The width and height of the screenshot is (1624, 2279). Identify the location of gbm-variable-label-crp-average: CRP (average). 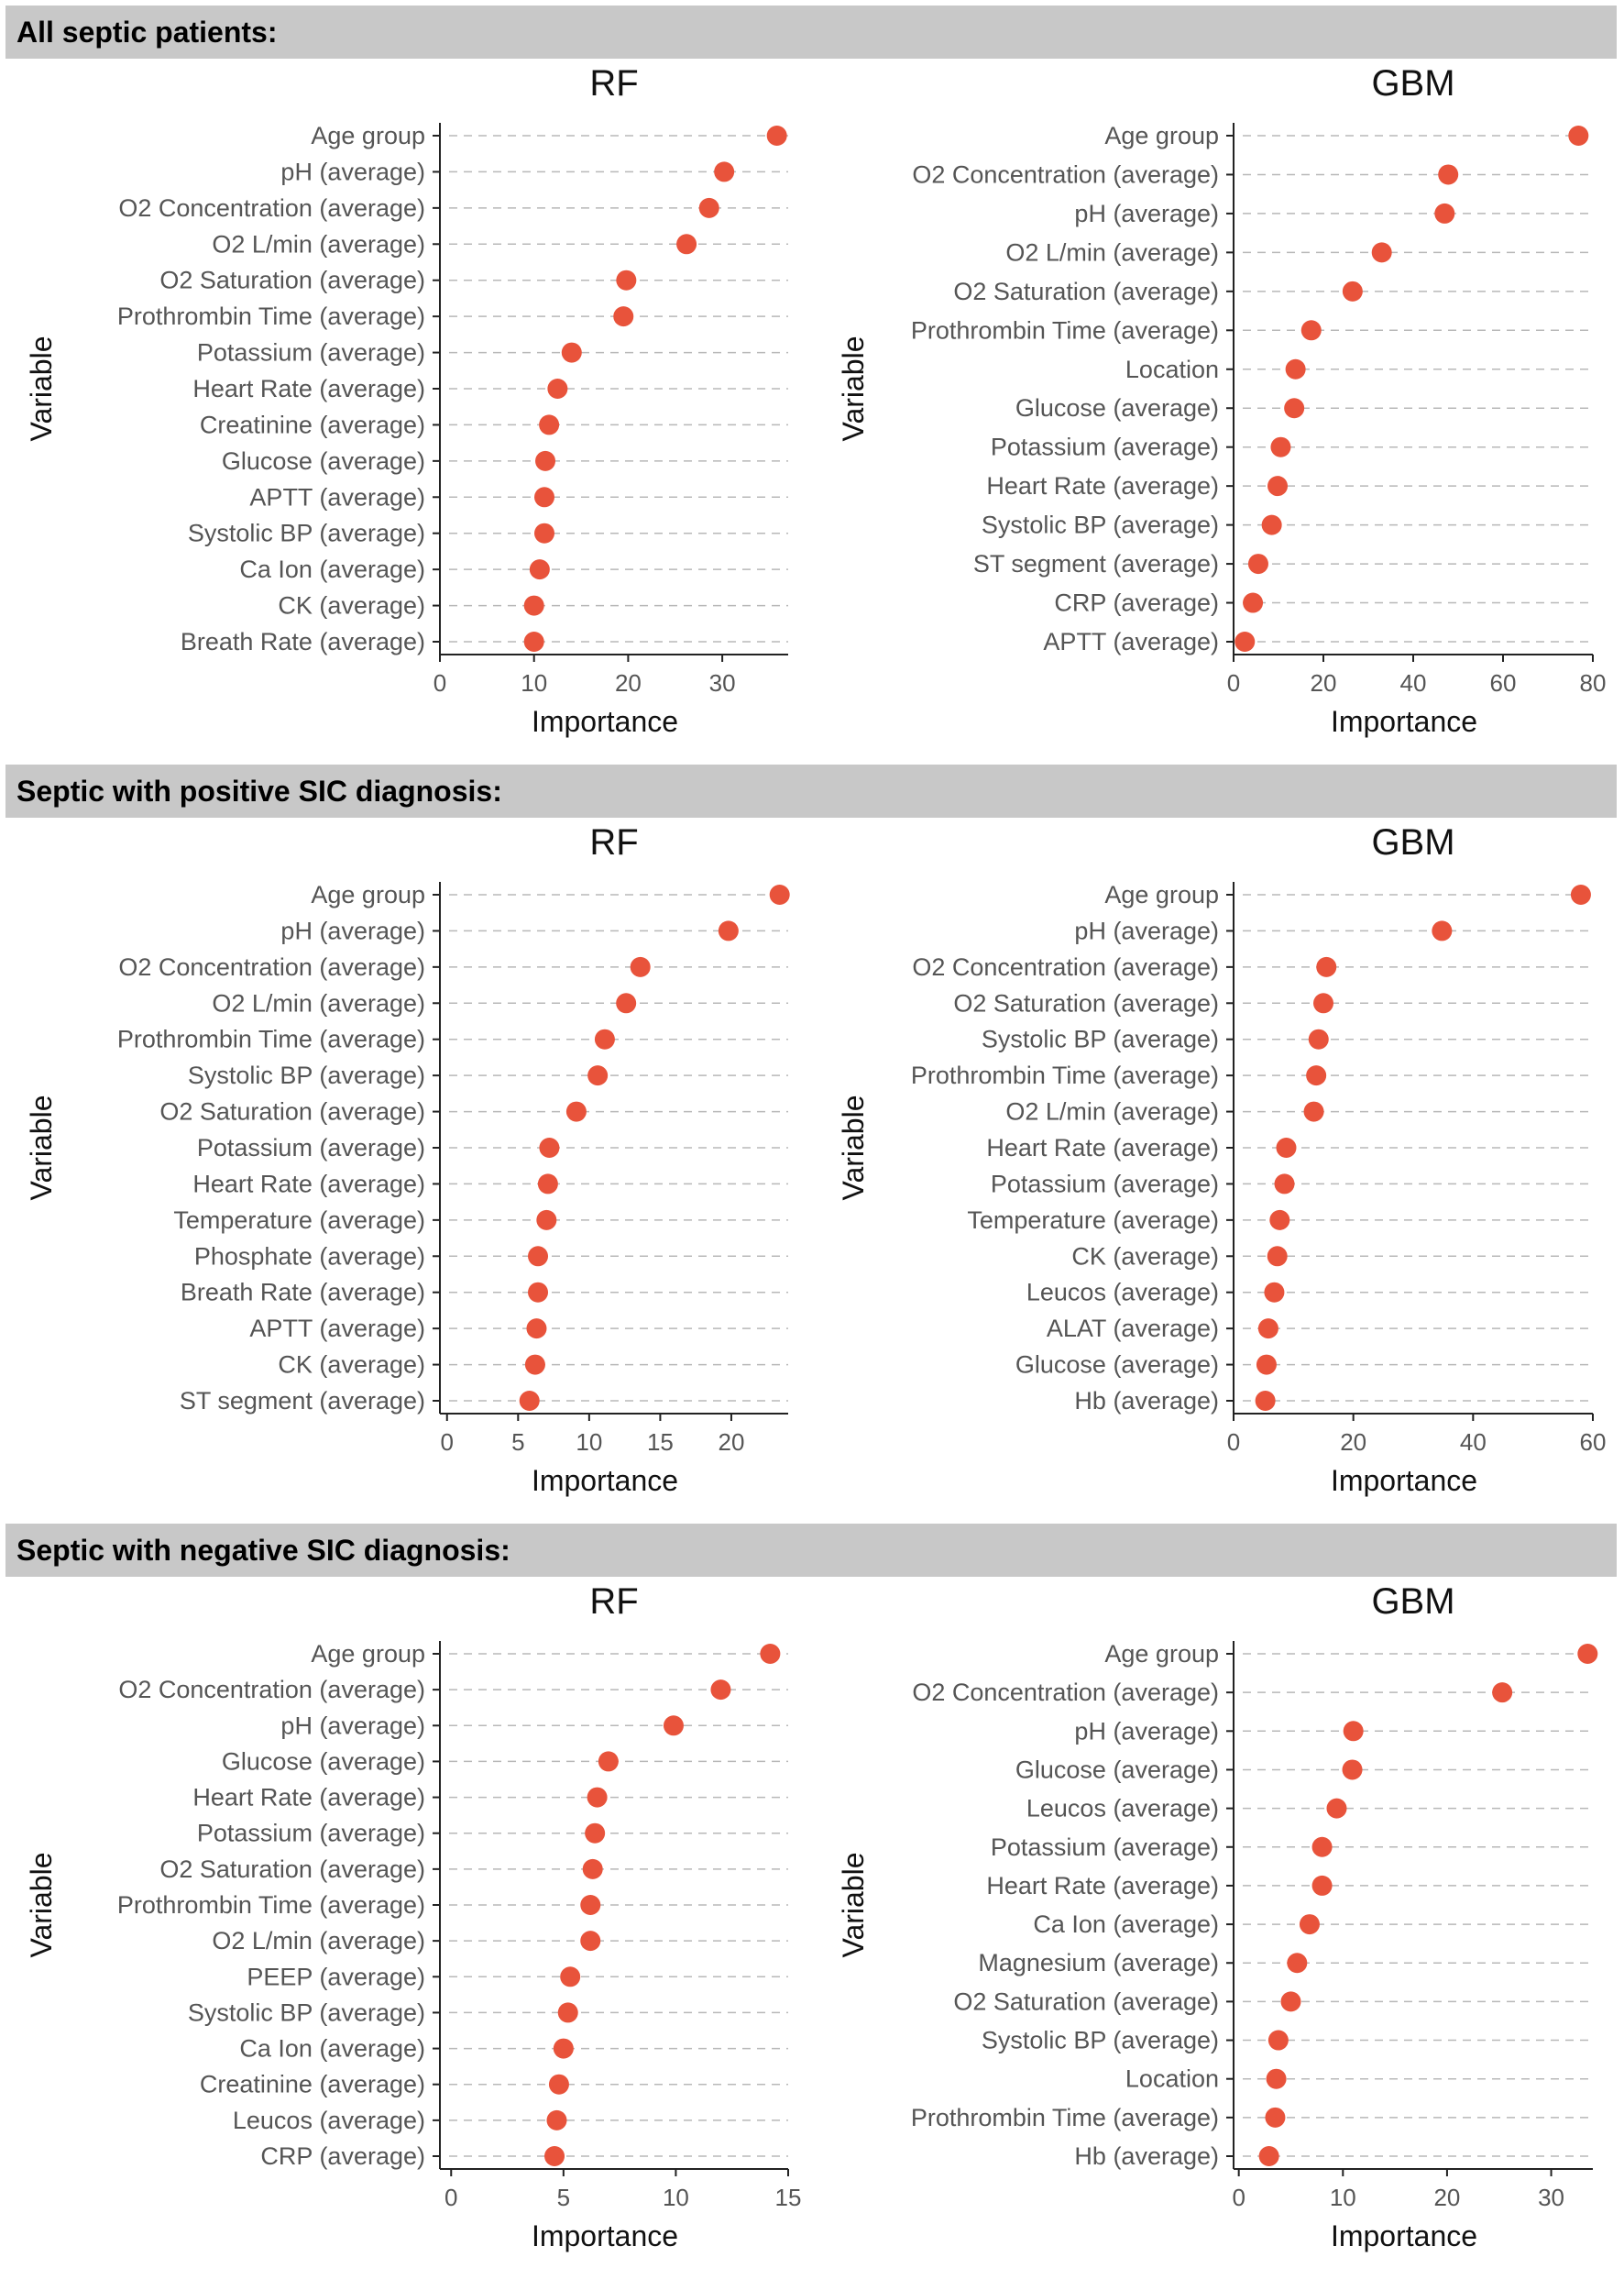
(1136, 603).